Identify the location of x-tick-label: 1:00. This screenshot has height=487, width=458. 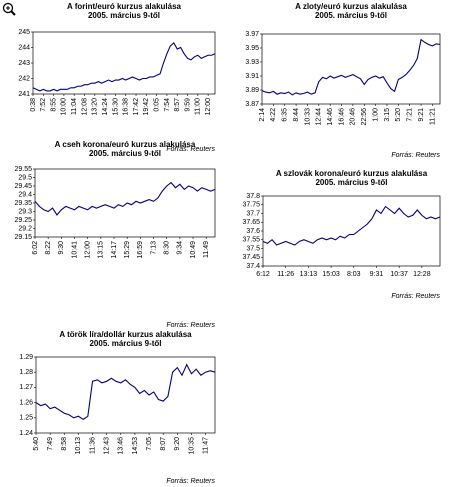
(375, 115).